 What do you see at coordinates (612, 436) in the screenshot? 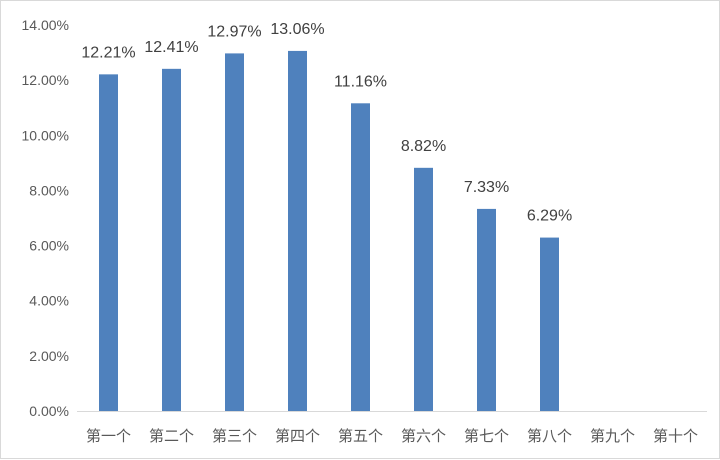
I see `x-category-label: 第九个` at bounding box center [612, 436].